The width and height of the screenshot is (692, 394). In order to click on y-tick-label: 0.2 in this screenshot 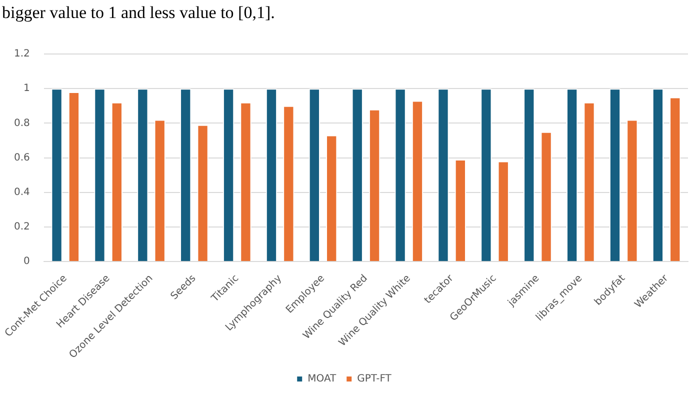, I will do `click(22, 227)`.